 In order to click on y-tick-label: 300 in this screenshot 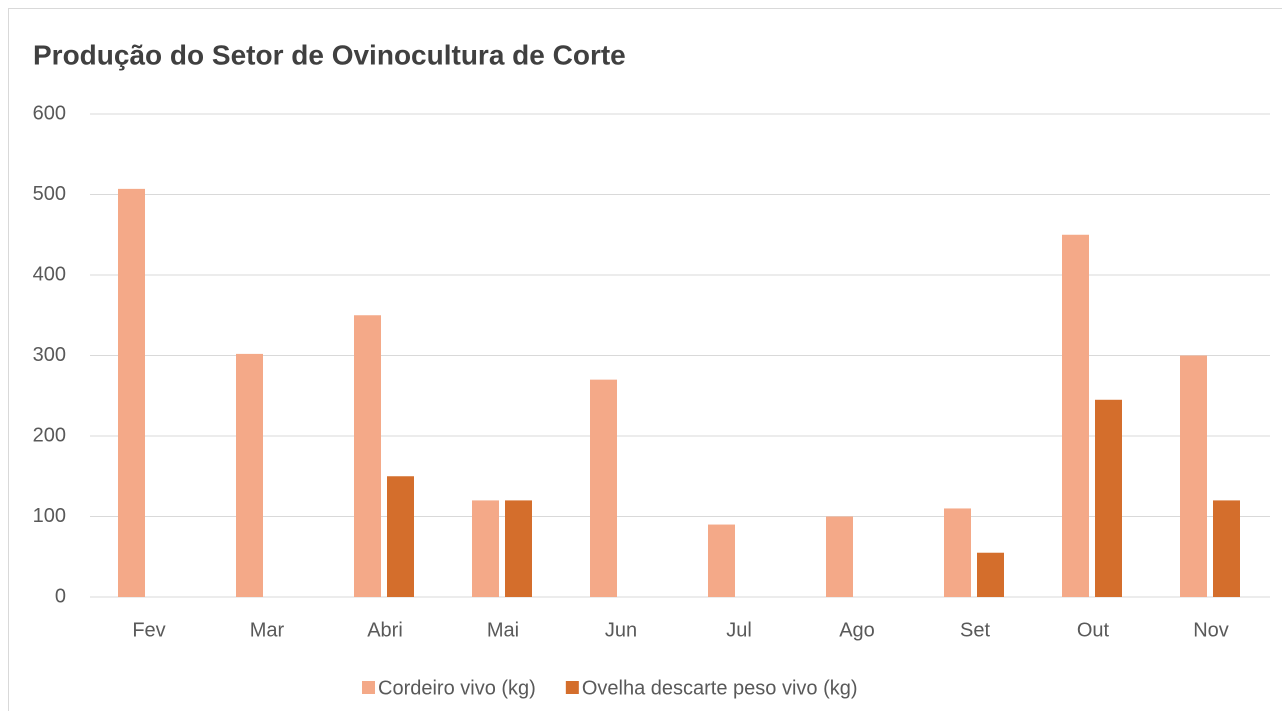, I will do `click(49, 355)`.